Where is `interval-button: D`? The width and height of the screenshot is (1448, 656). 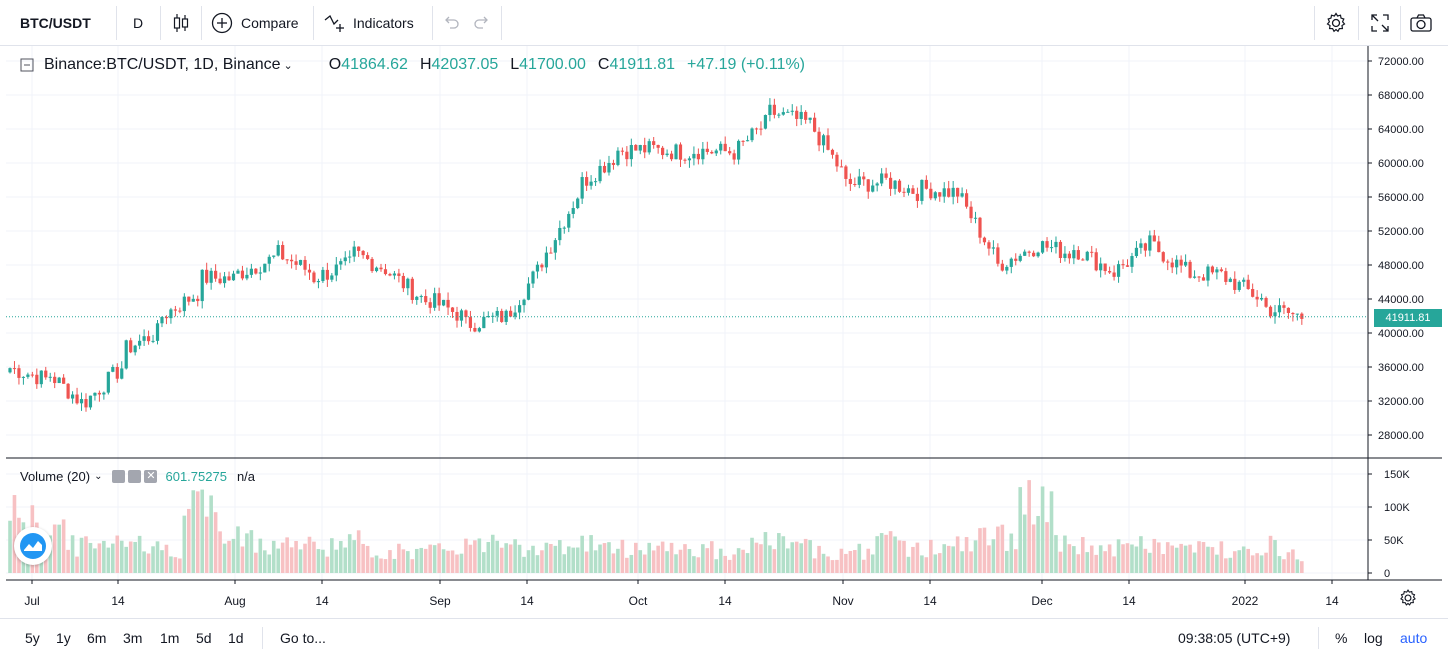
interval-button: D is located at coordinates (138, 22).